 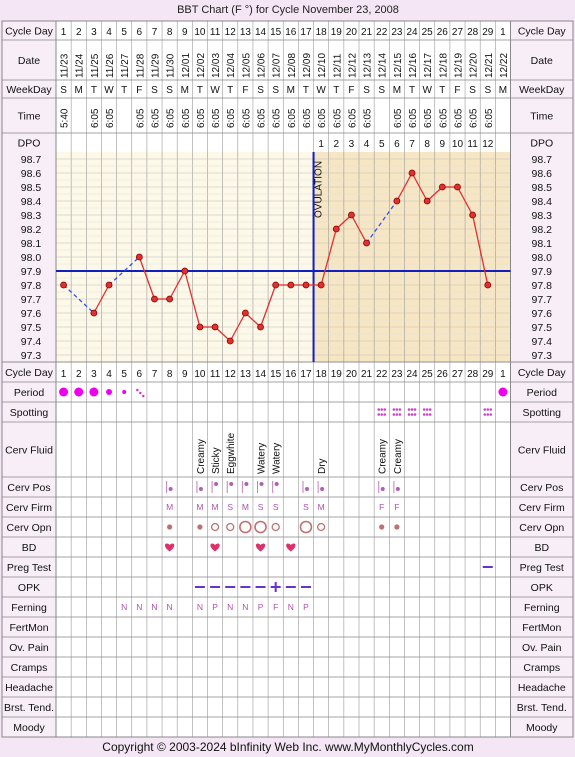 What do you see at coordinates (80, 65) in the screenshot?
I see `date-label: 11/24` at bounding box center [80, 65].